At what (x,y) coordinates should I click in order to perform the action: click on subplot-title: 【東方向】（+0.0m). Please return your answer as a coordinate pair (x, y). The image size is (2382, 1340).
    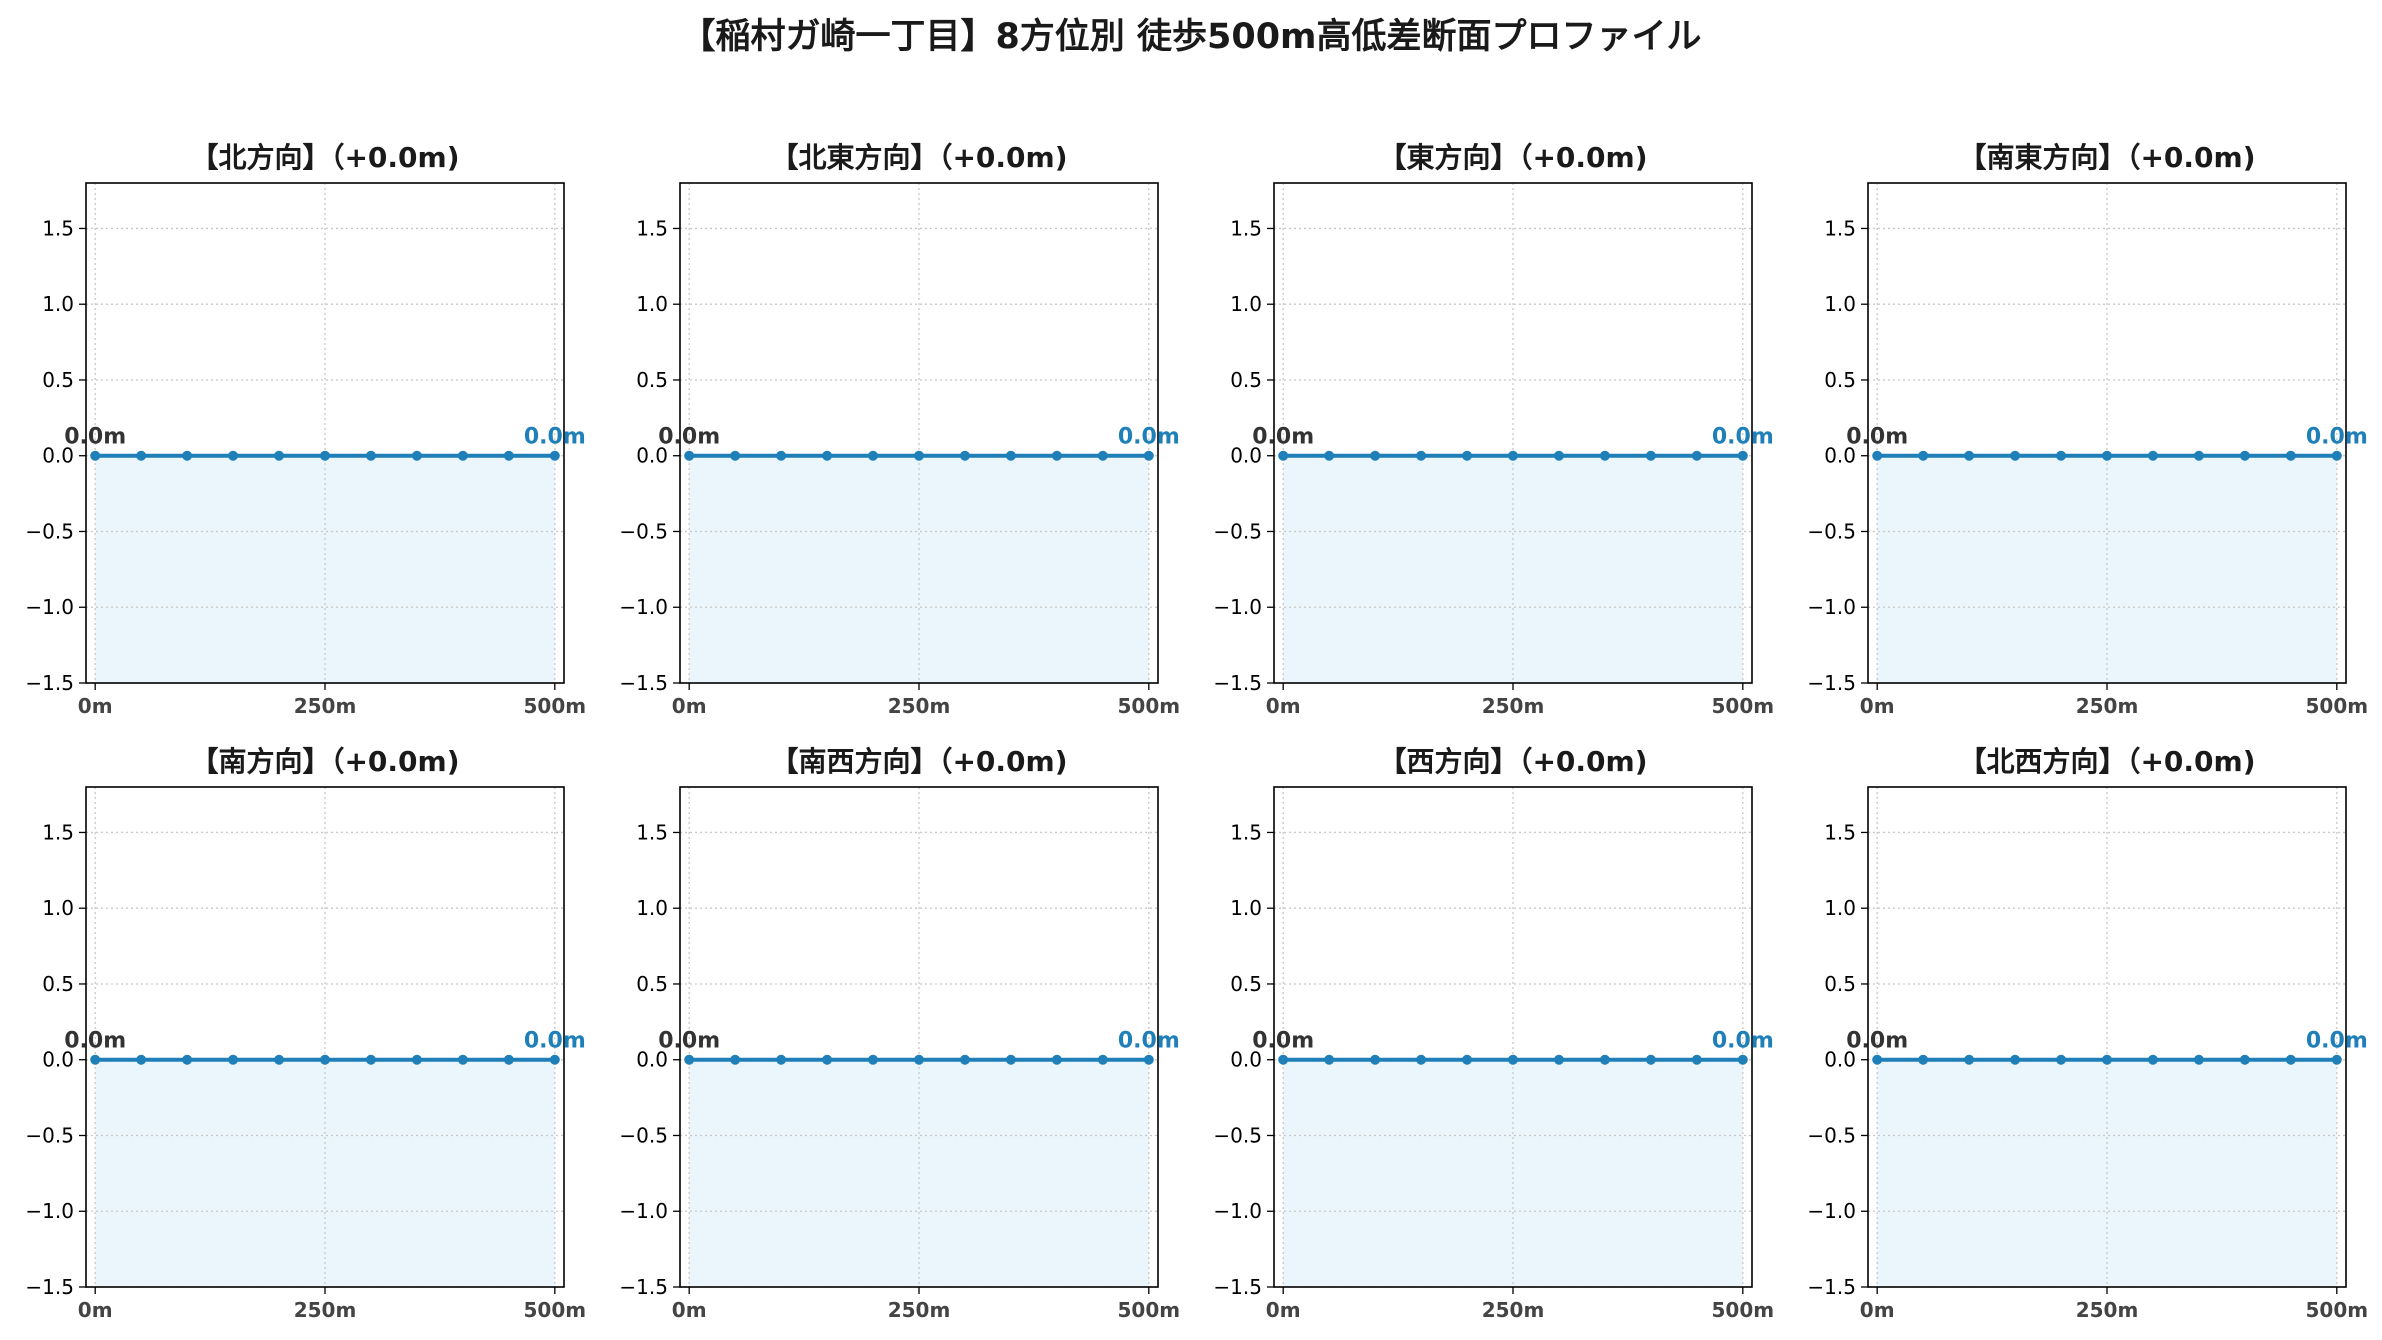
    Looking at the image, I should click on (1512, 157).